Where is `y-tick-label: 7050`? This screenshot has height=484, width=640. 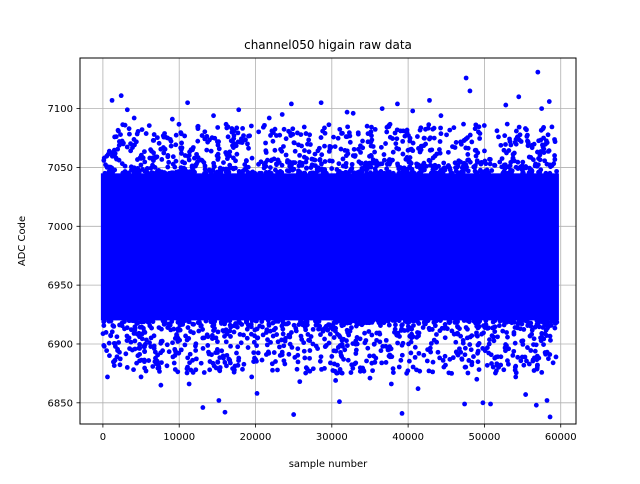
y-tick-label: 7050 is located at coordinates (60, 168).